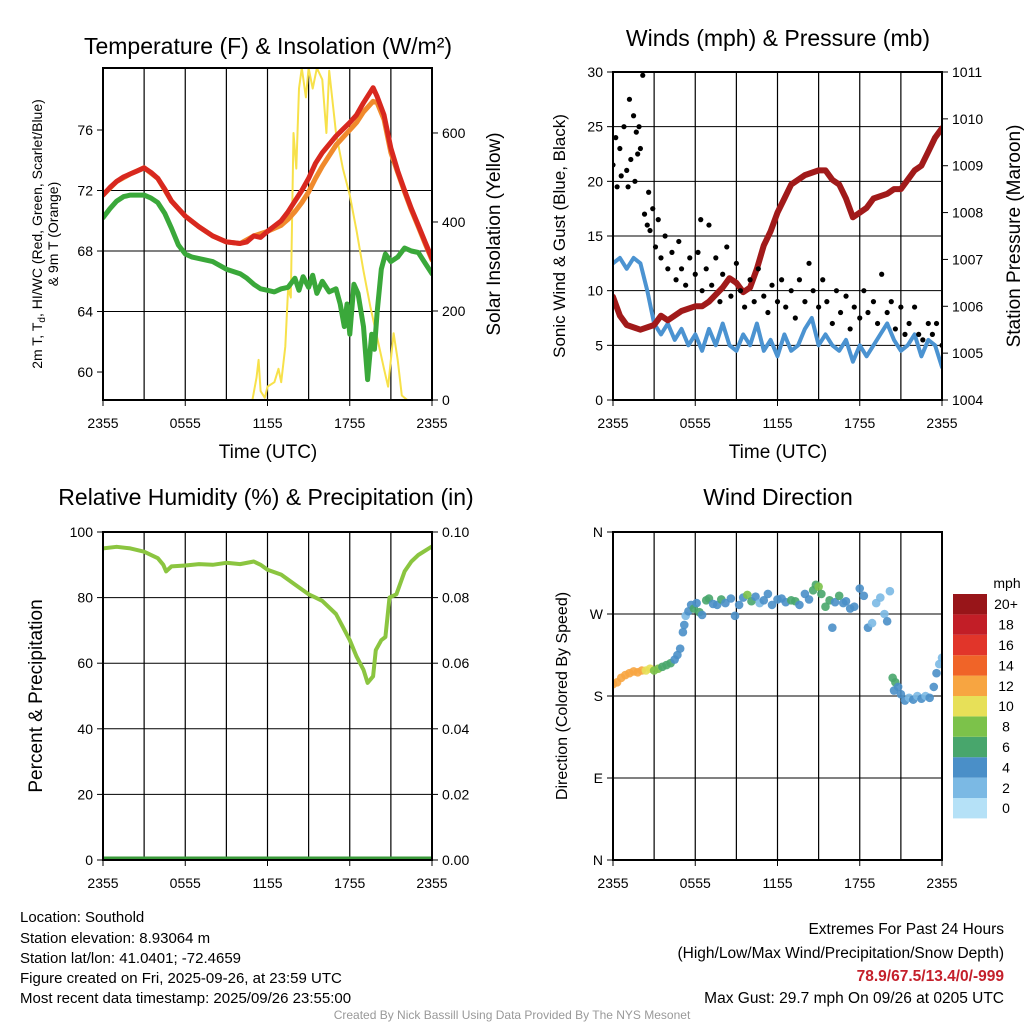 This screenshot has width=1024, height=1024. I want to click on temp-chart: 60 64 68 72 76 0 200 400 600 2355 0555 1155 1755 2355, so click(271, 249).